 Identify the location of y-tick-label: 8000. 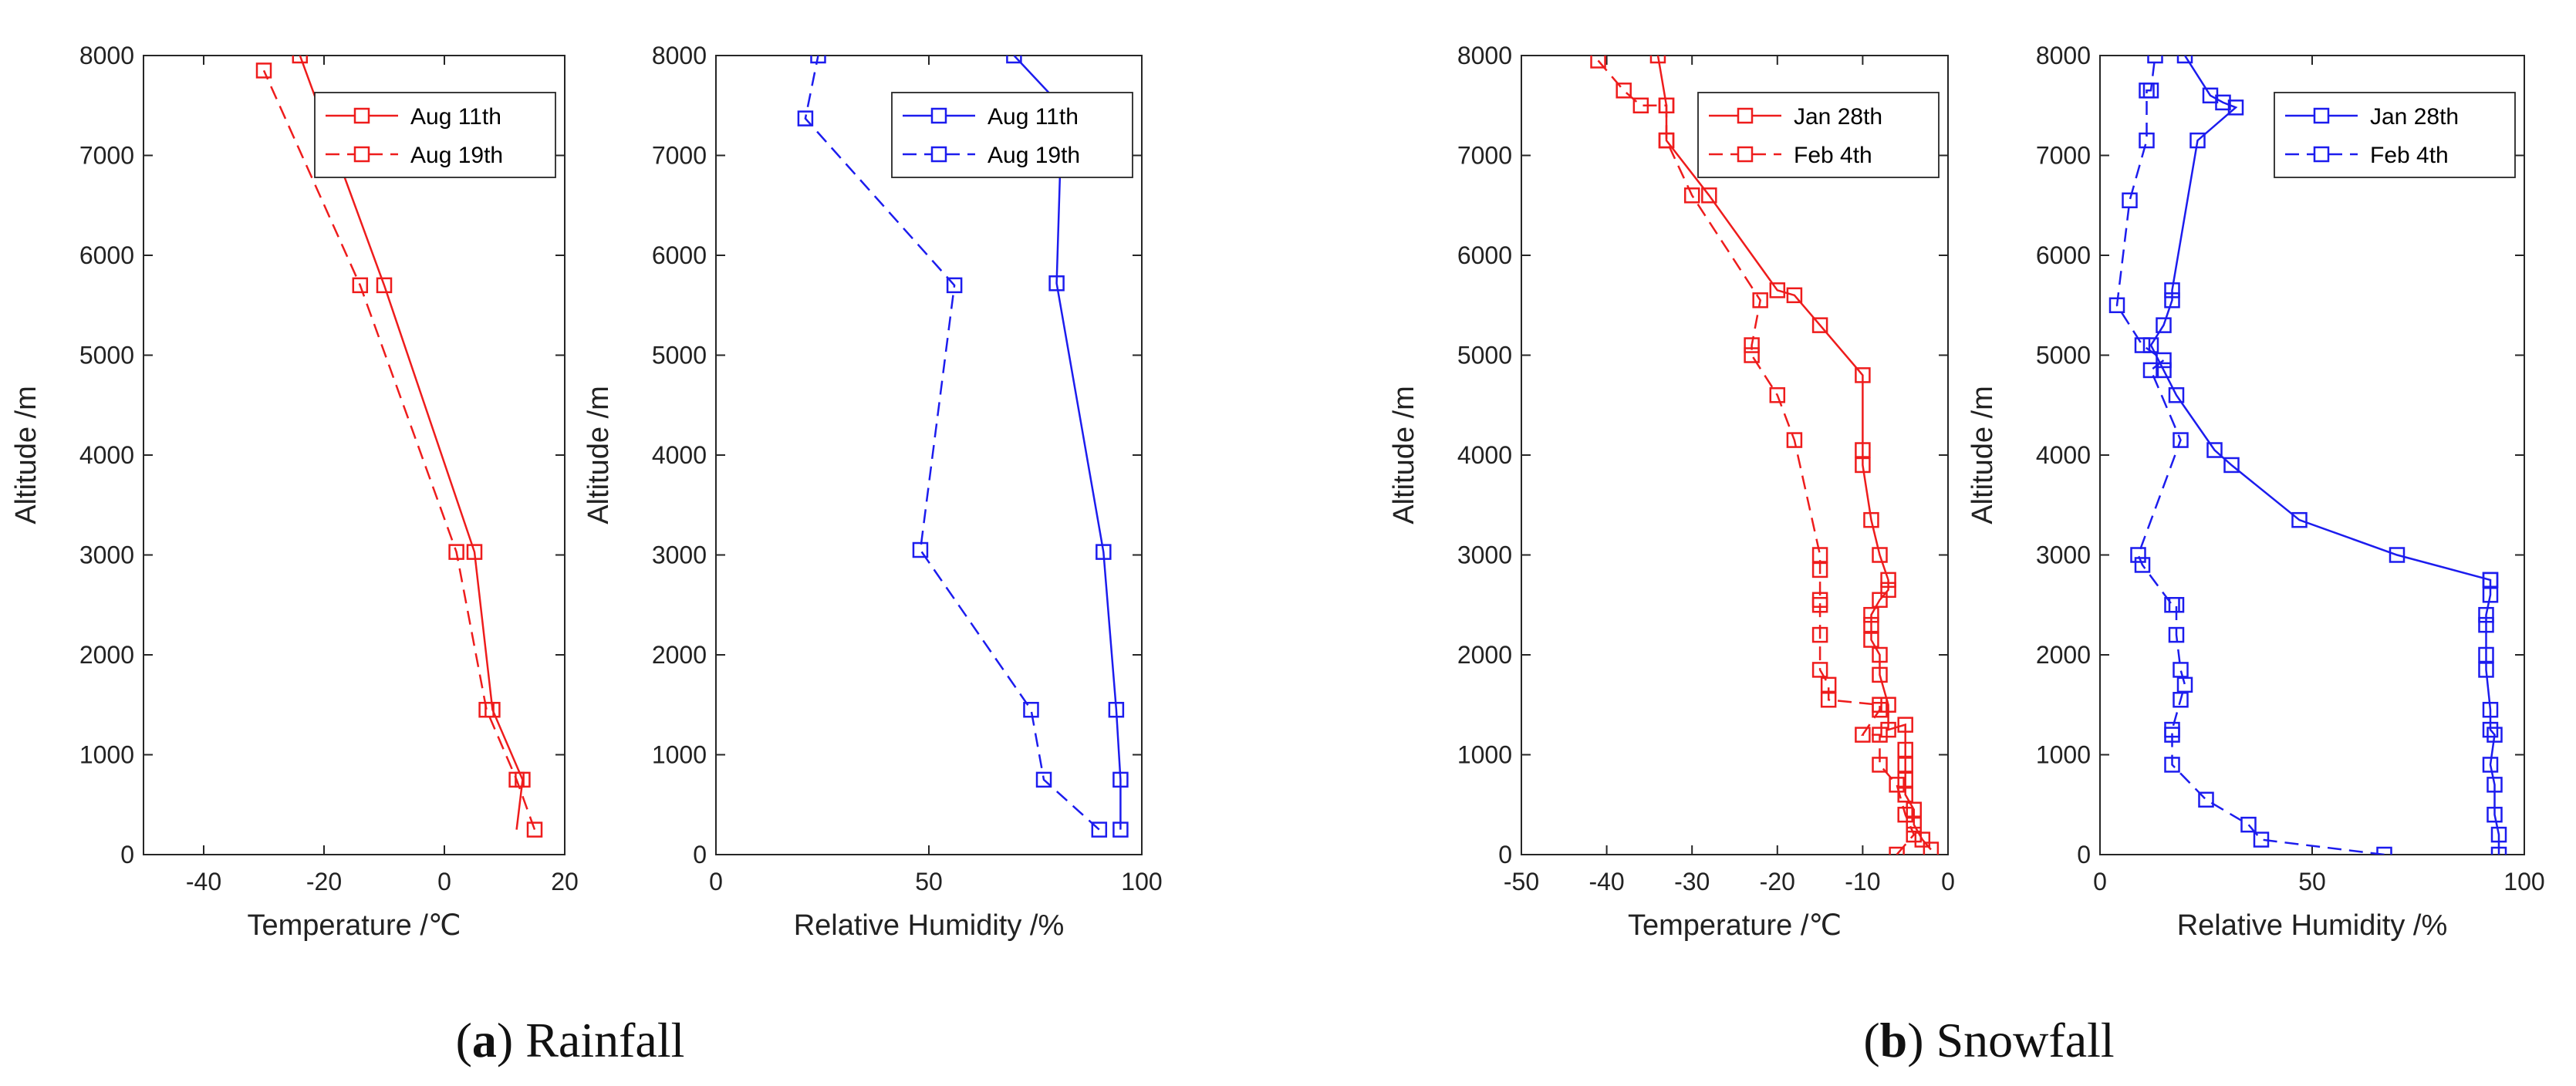
(107, 56).